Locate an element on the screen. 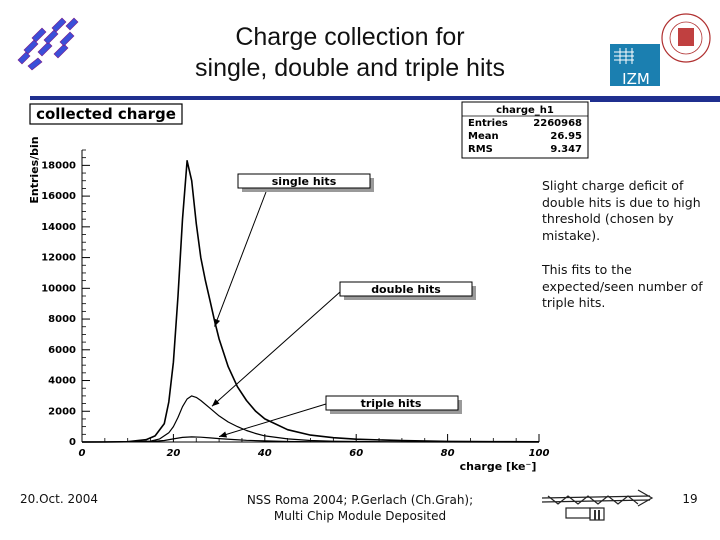 This screenshot has height=540, width=720. y-tick-label: 14000 is located at coordinates (58, 227).